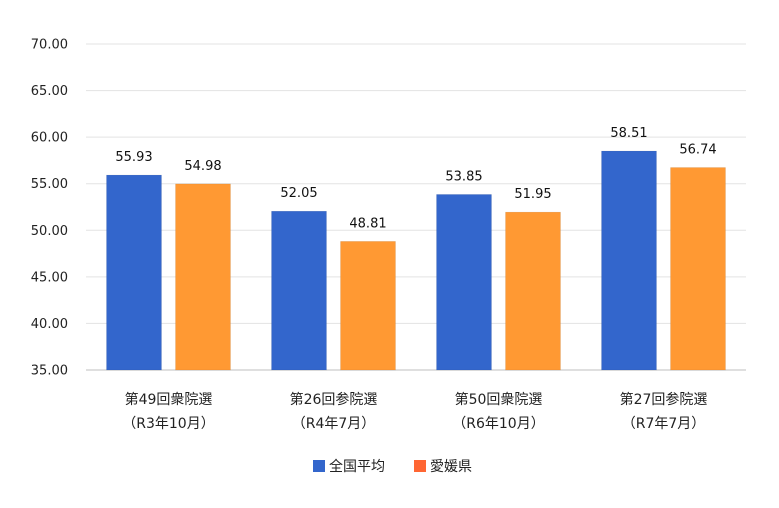 The height and width of the screenshot is (508, 779). I want to click on y-axis-ticks: 35.00 40.00 45.00 50.00 55.00 60.00 65.00 70.00, so click(49, 208).